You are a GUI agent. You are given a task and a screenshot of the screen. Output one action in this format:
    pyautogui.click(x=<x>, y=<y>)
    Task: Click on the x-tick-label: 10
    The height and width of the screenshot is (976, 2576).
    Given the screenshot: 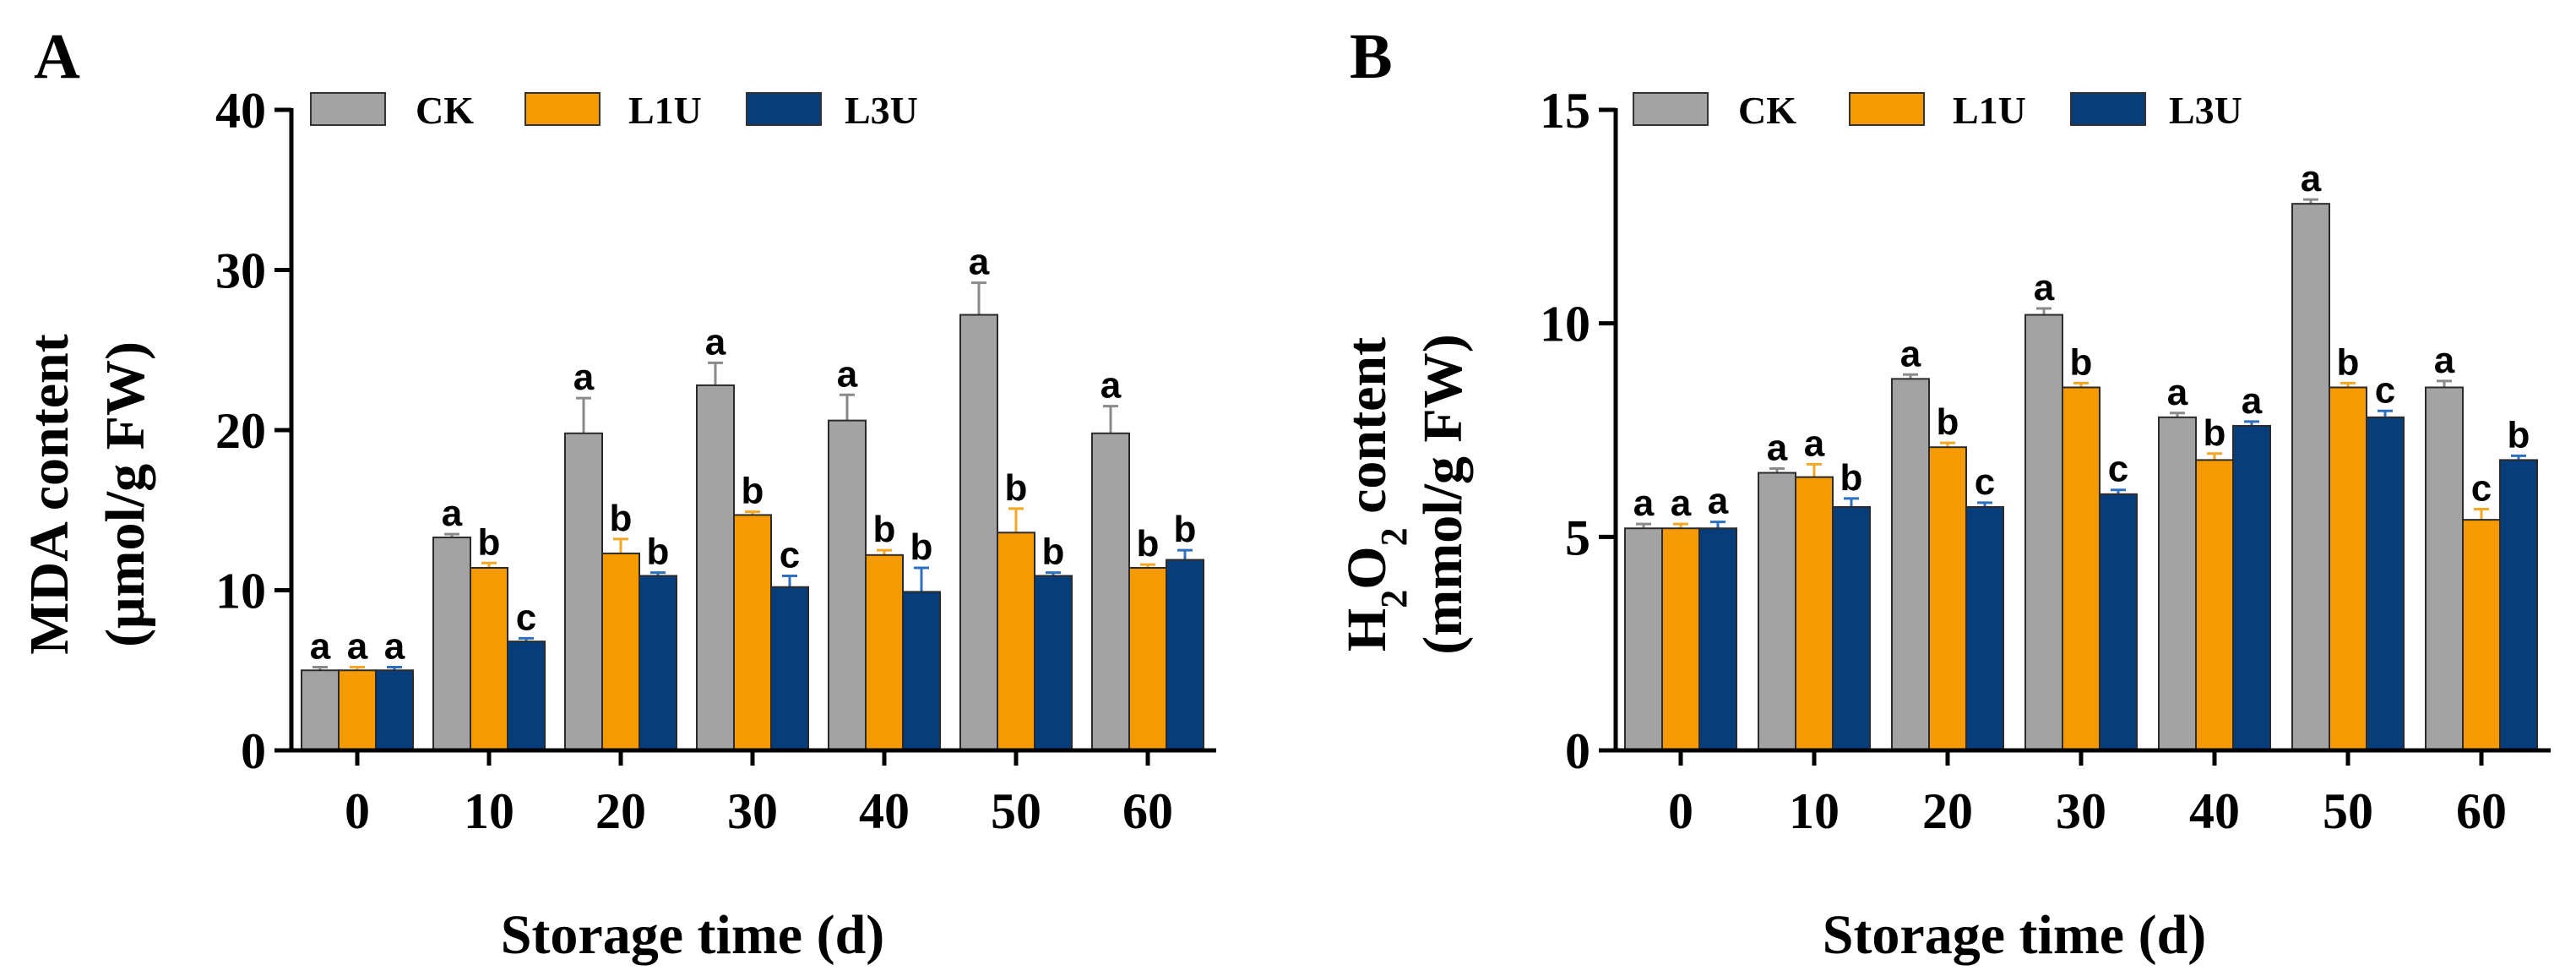 What is the action you would take?
    pyautogui.click(x=1814, y=811)
    